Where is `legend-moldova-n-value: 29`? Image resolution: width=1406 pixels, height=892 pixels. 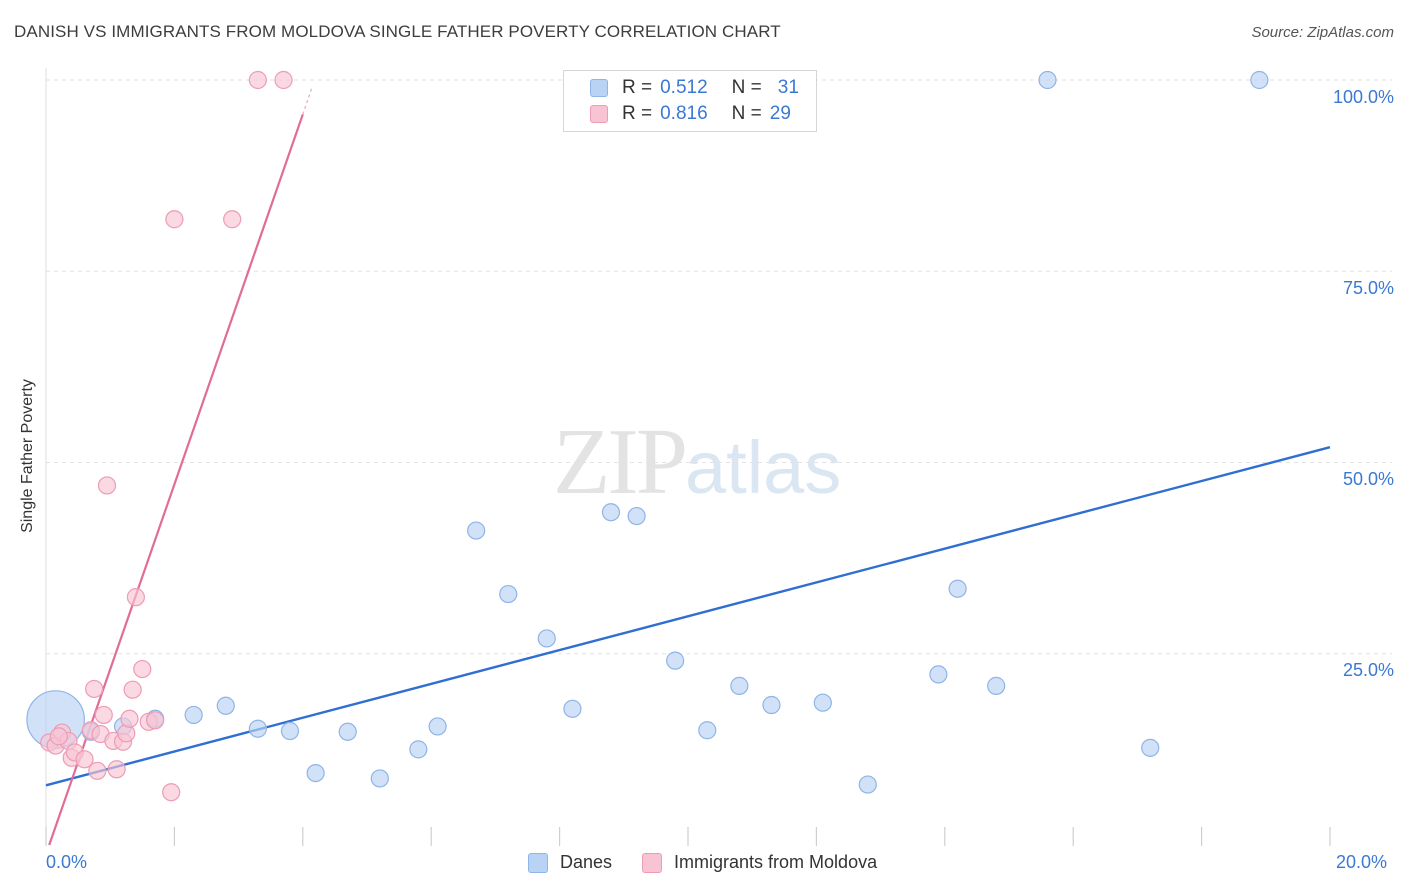
legend-moldova-n-value: 29 is located at coordinates (780, 113).